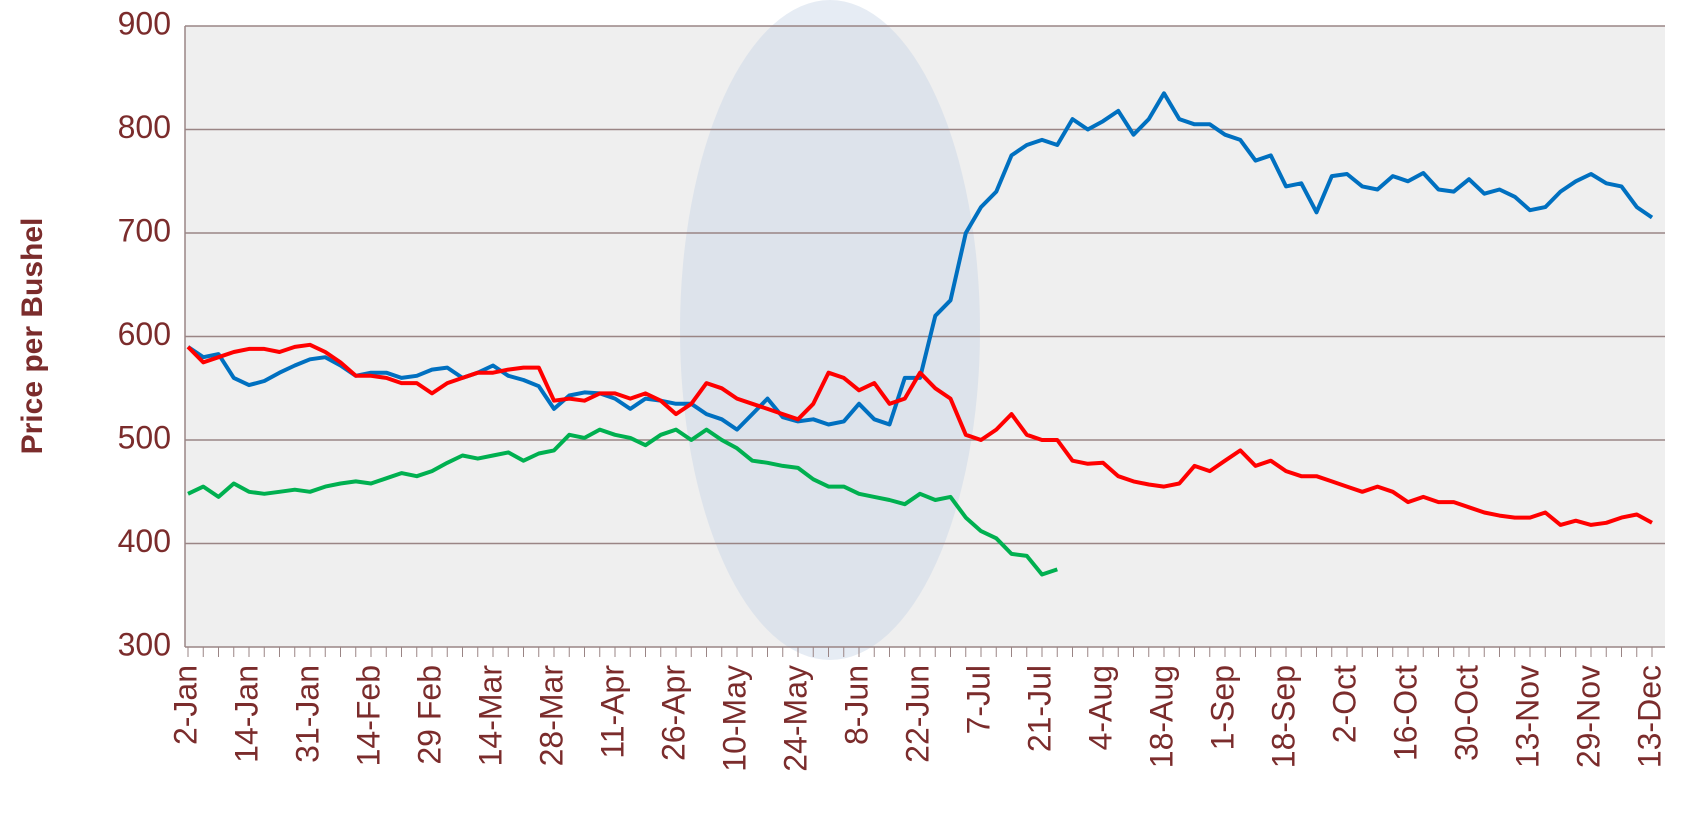 The height and width of the screenshot is (828, 1690). Describe the element at coordinates (144, 541) in the screenshot. I see `y-tick-label: 400` at that location.